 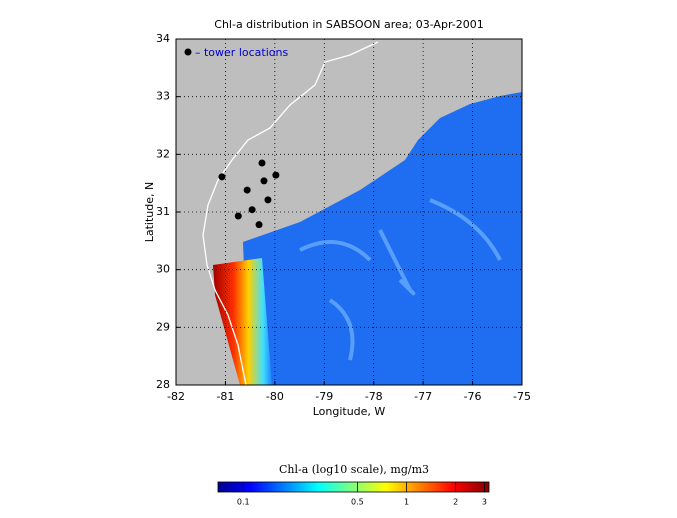 What do you see at coordinates (455, 502) in the screenshot?
I see `colorbar-tick-label: 2` at bounding box center [455, 502].